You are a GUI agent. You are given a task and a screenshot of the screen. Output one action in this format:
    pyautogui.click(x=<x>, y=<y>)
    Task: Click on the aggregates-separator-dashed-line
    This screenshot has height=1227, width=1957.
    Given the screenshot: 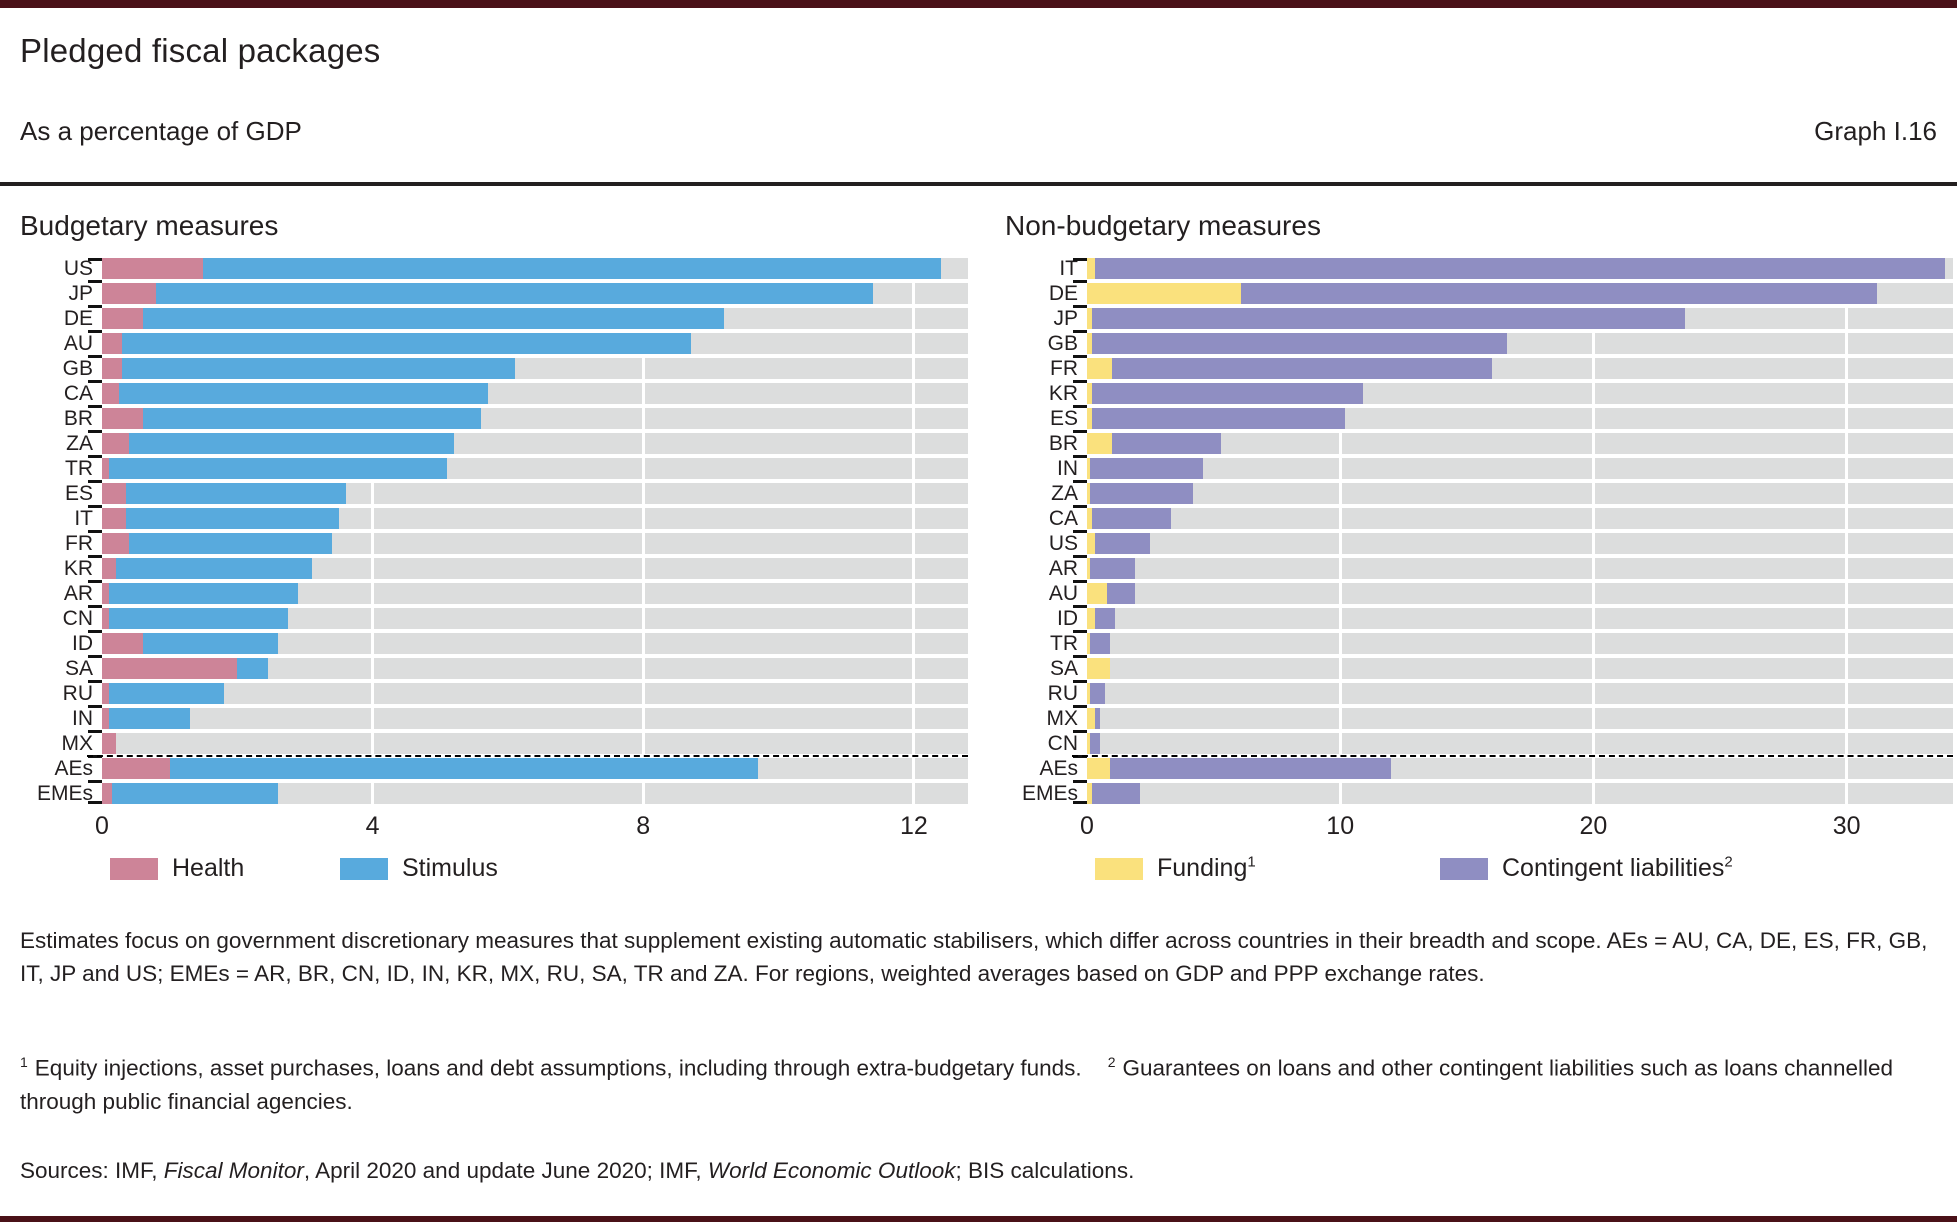 What is the action you would take?
    pyautogui.click(x=1512, y=756)
    